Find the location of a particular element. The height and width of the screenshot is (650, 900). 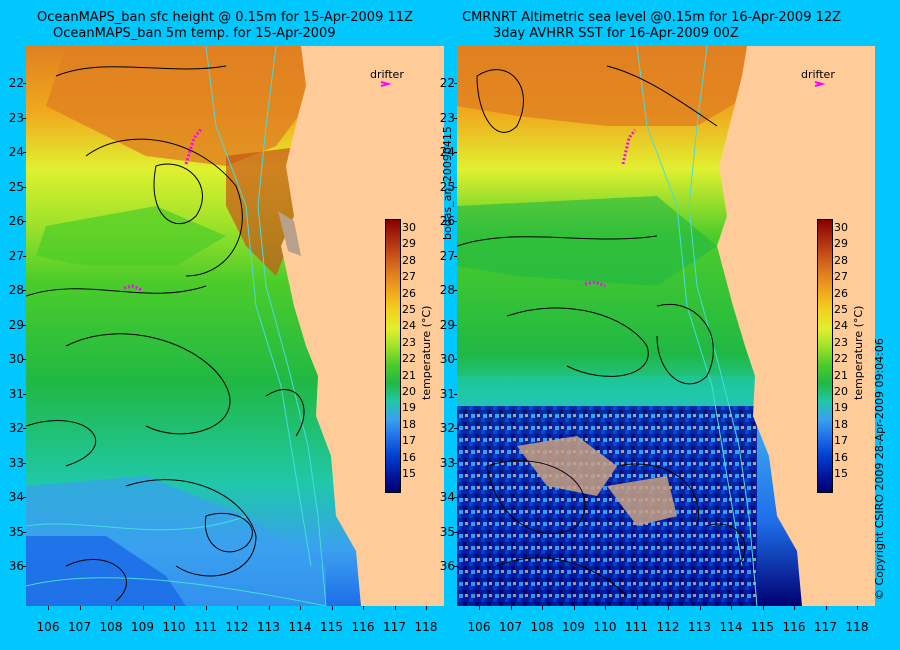

colorbar-tick-label: 18 is located at coordinates (409, 424).